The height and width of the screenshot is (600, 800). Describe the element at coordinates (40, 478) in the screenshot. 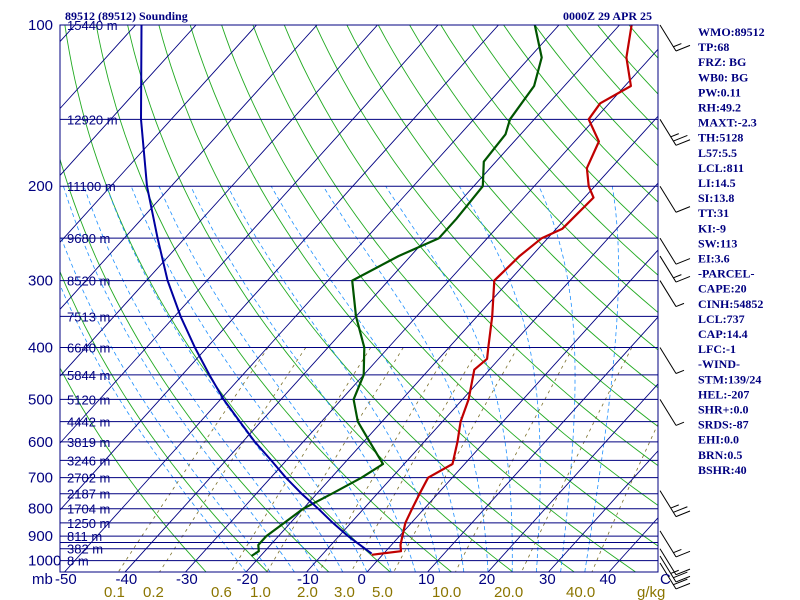

I see `pressure-label-700: 700` at that location.